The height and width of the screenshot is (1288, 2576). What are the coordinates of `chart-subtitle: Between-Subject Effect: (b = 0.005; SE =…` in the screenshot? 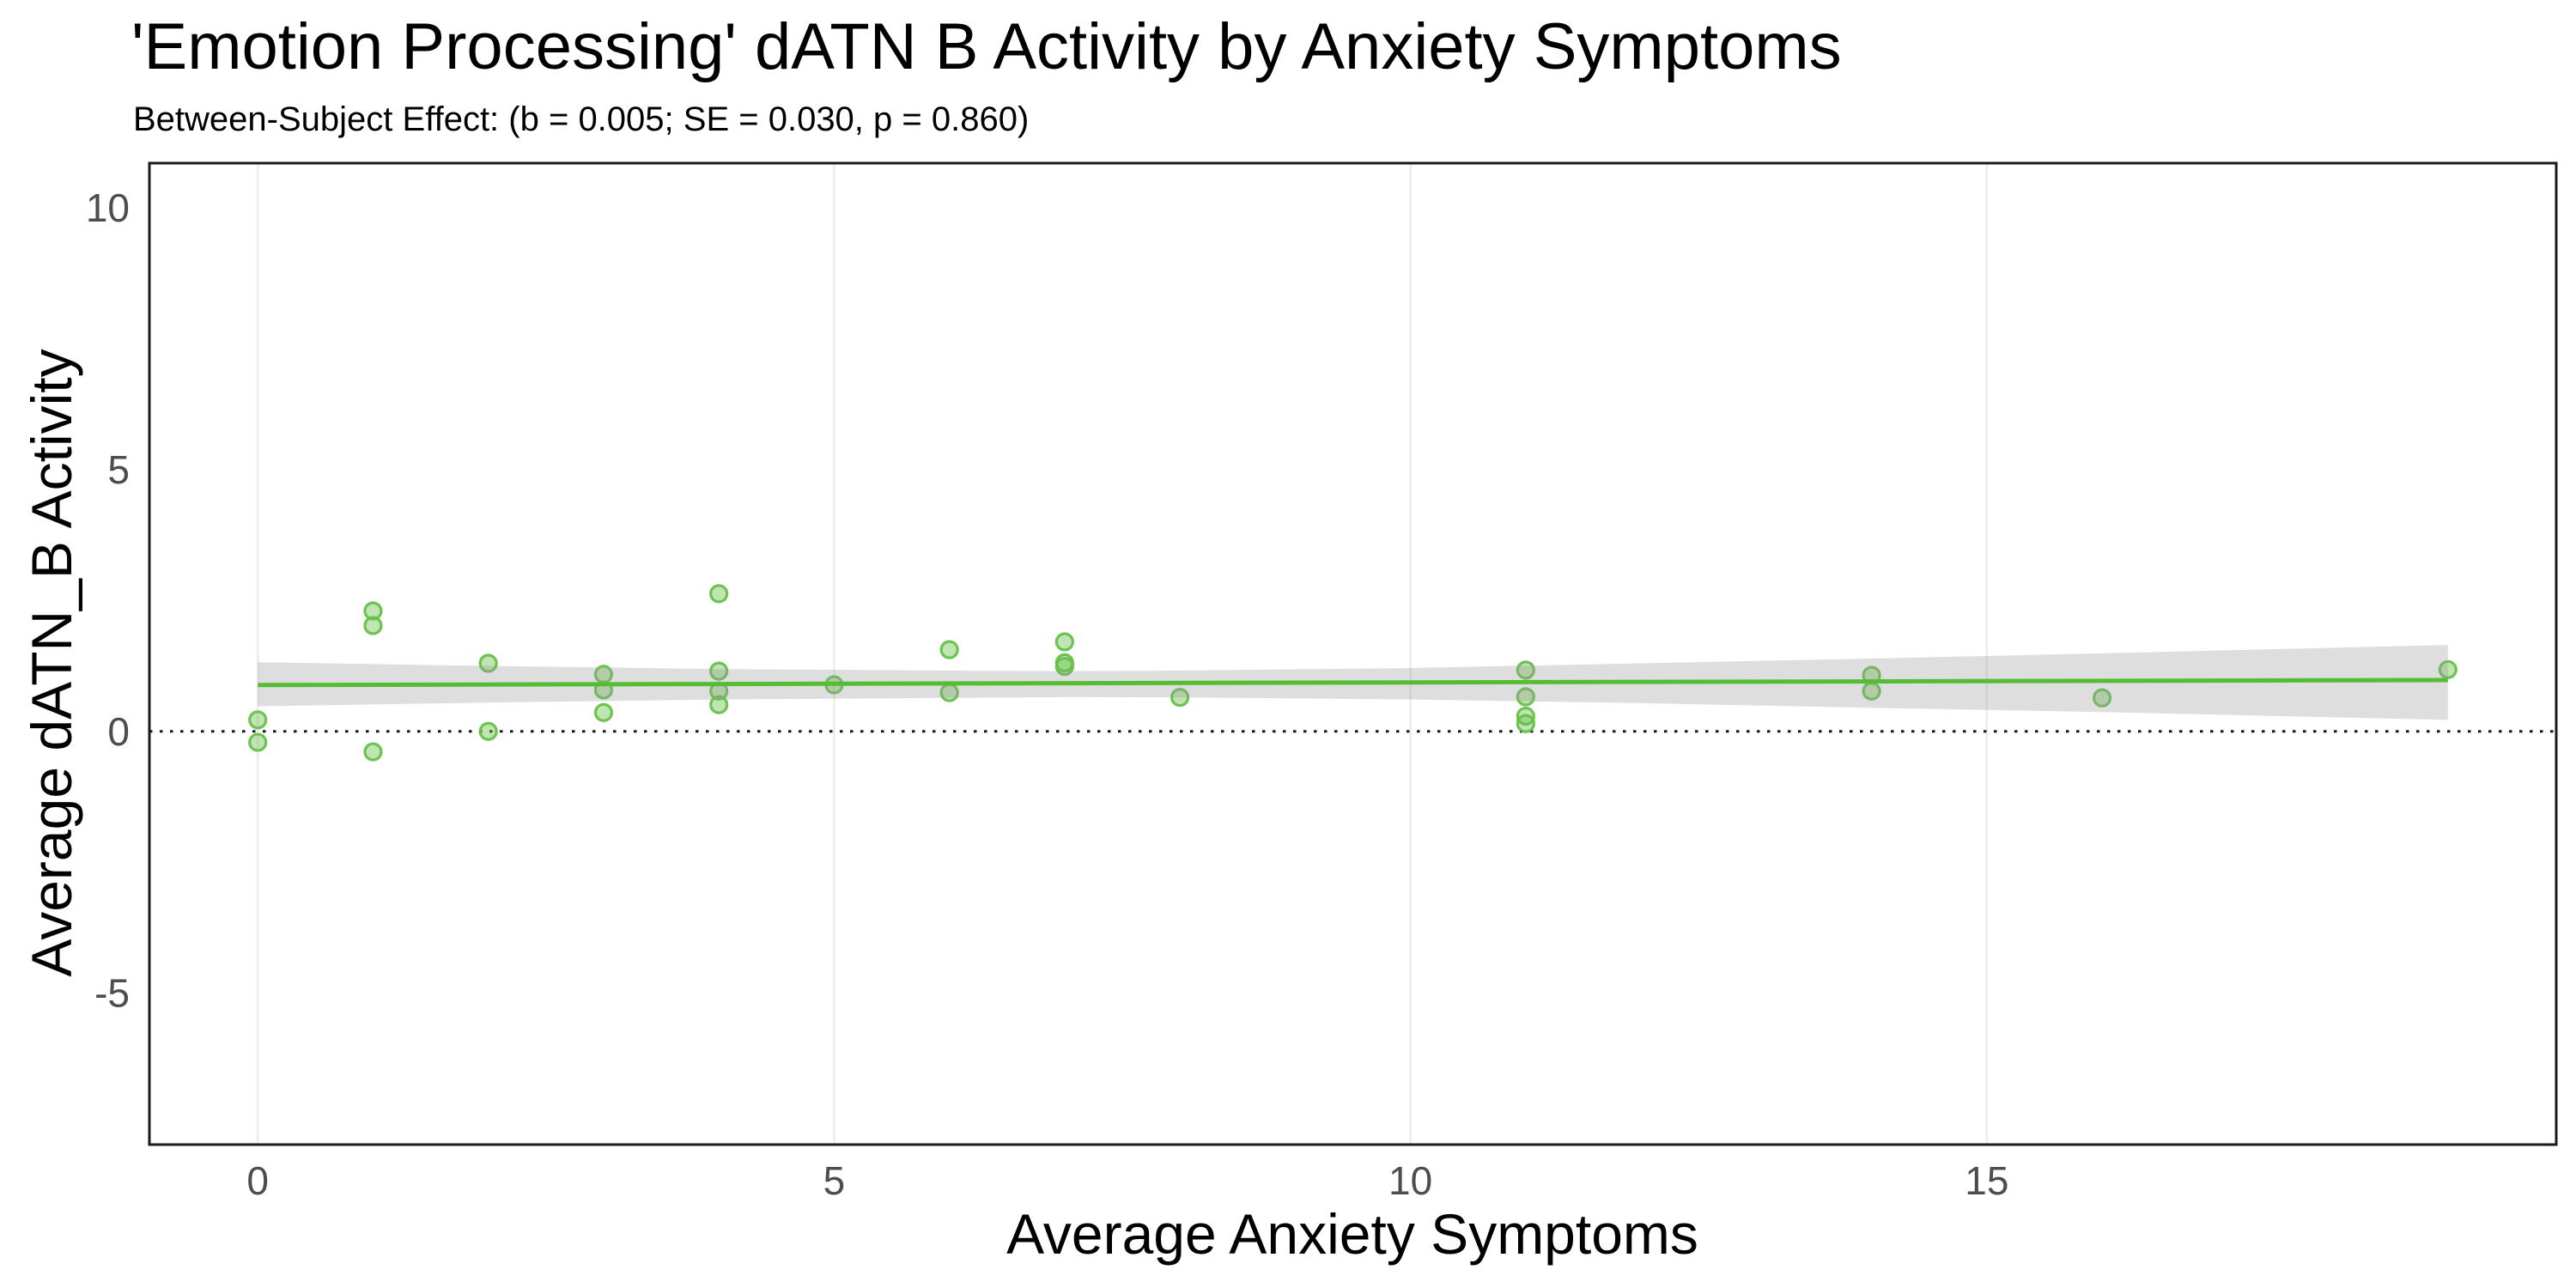 It's located at (581, 119).